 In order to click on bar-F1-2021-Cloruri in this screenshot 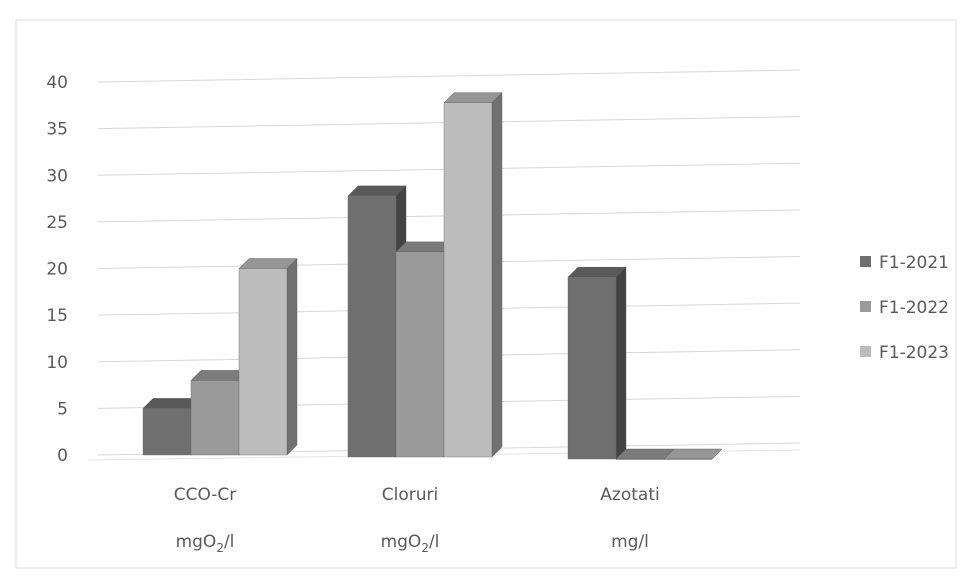, I will do `click(372, 326)`.